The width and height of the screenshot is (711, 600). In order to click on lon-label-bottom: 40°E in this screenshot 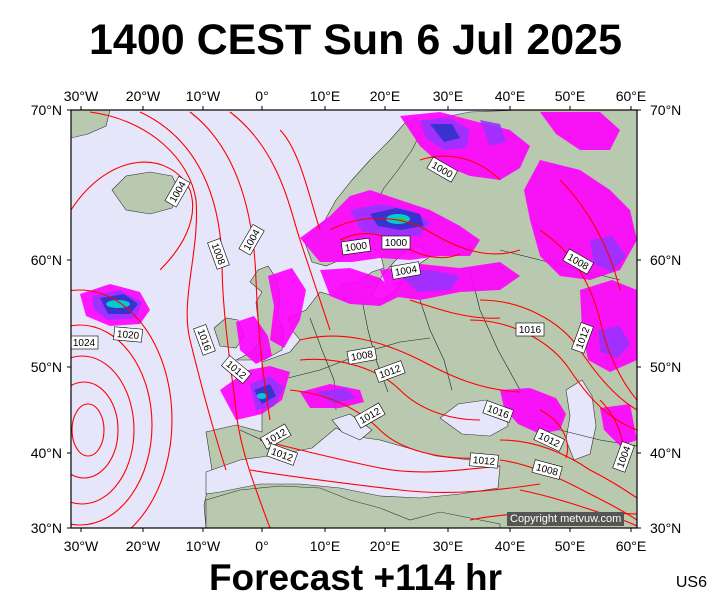, I will do `click(510, 546)`.